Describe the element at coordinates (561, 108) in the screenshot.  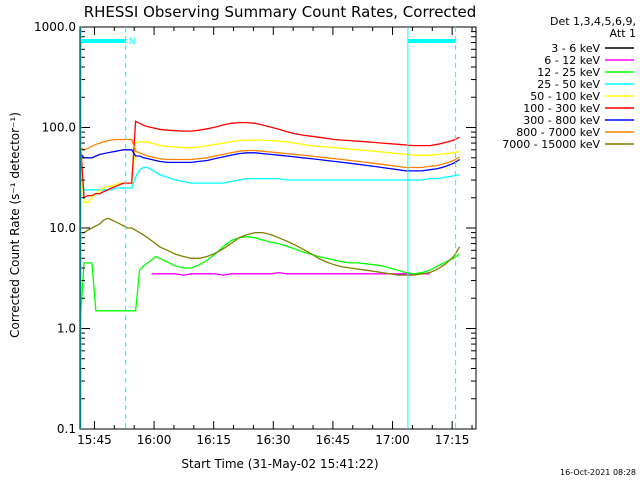
I see `legend-label: 100 - 300 keV` at that location.